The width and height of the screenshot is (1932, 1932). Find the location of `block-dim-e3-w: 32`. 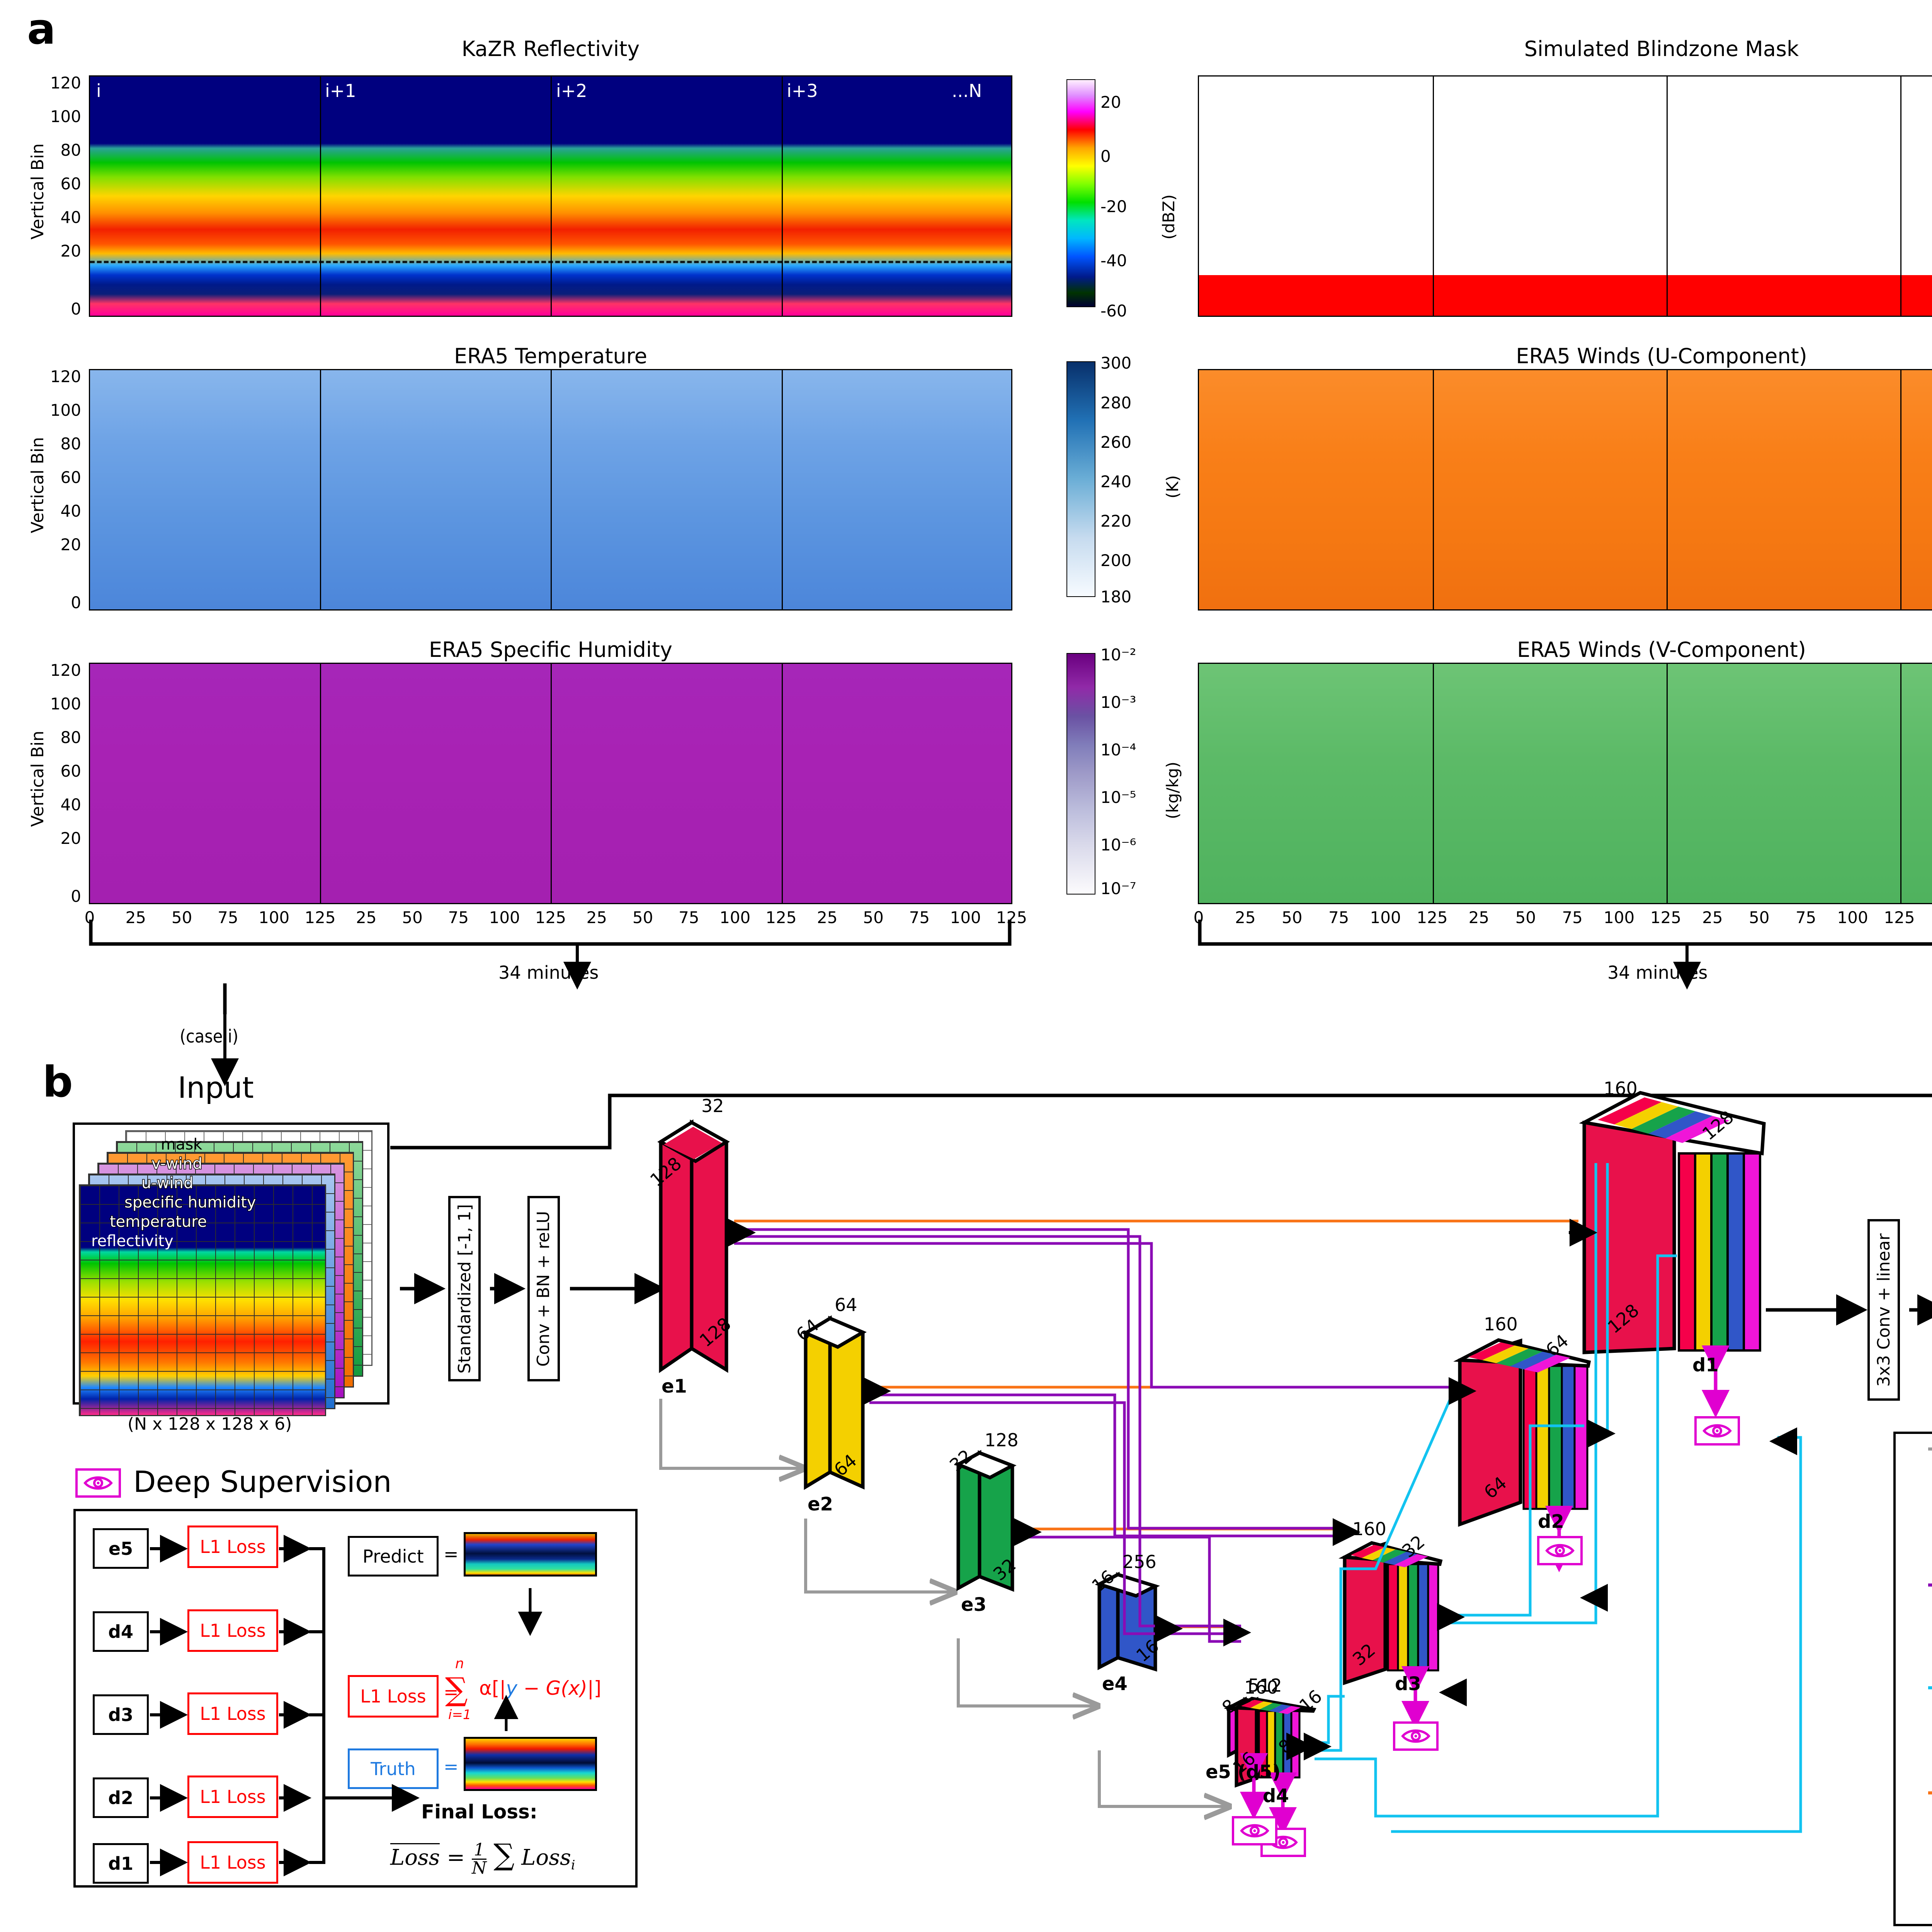

block-dim-e3-w: 32 is located at coordinates (961, 1461).